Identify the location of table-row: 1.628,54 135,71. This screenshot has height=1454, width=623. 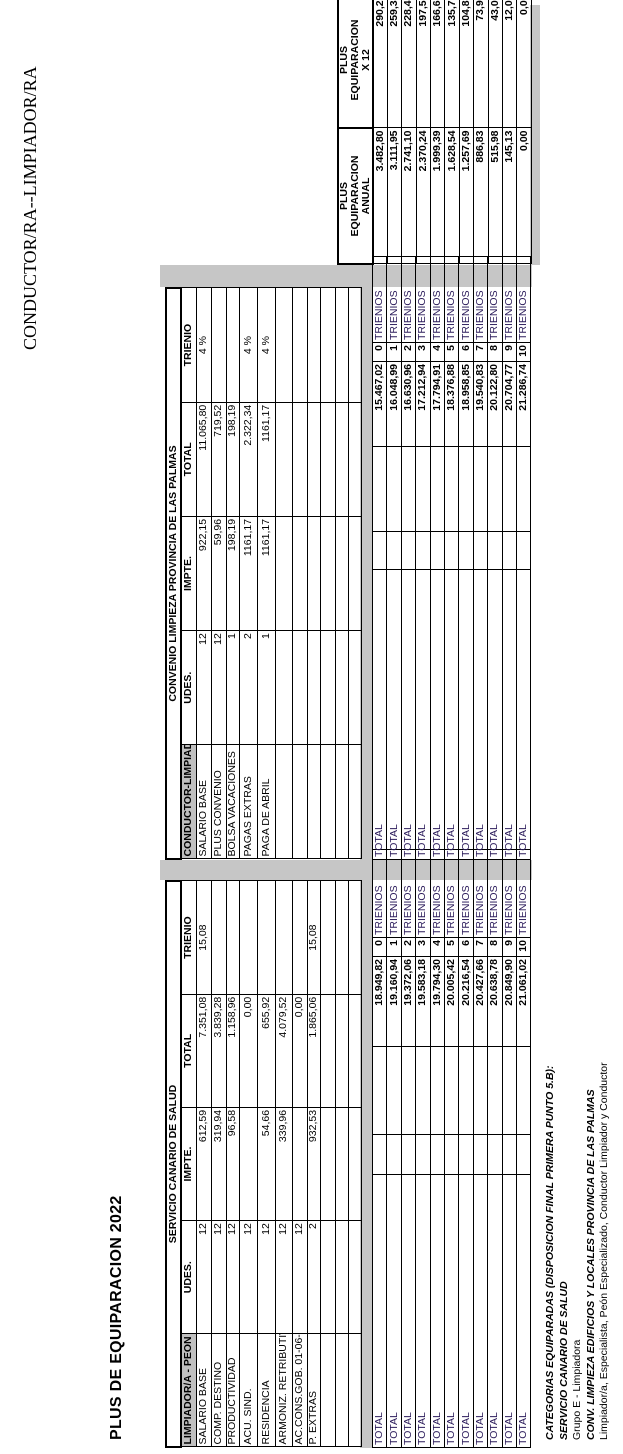
(452, 132).